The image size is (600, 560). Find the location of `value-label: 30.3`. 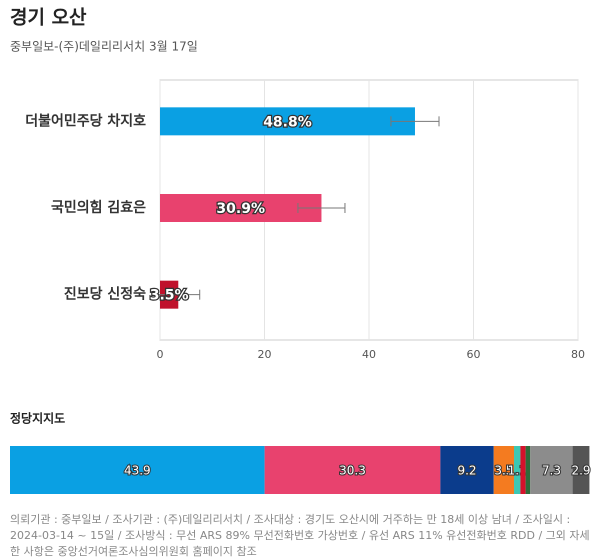

value-label: 30.3 is located at coordinates (352, 471).